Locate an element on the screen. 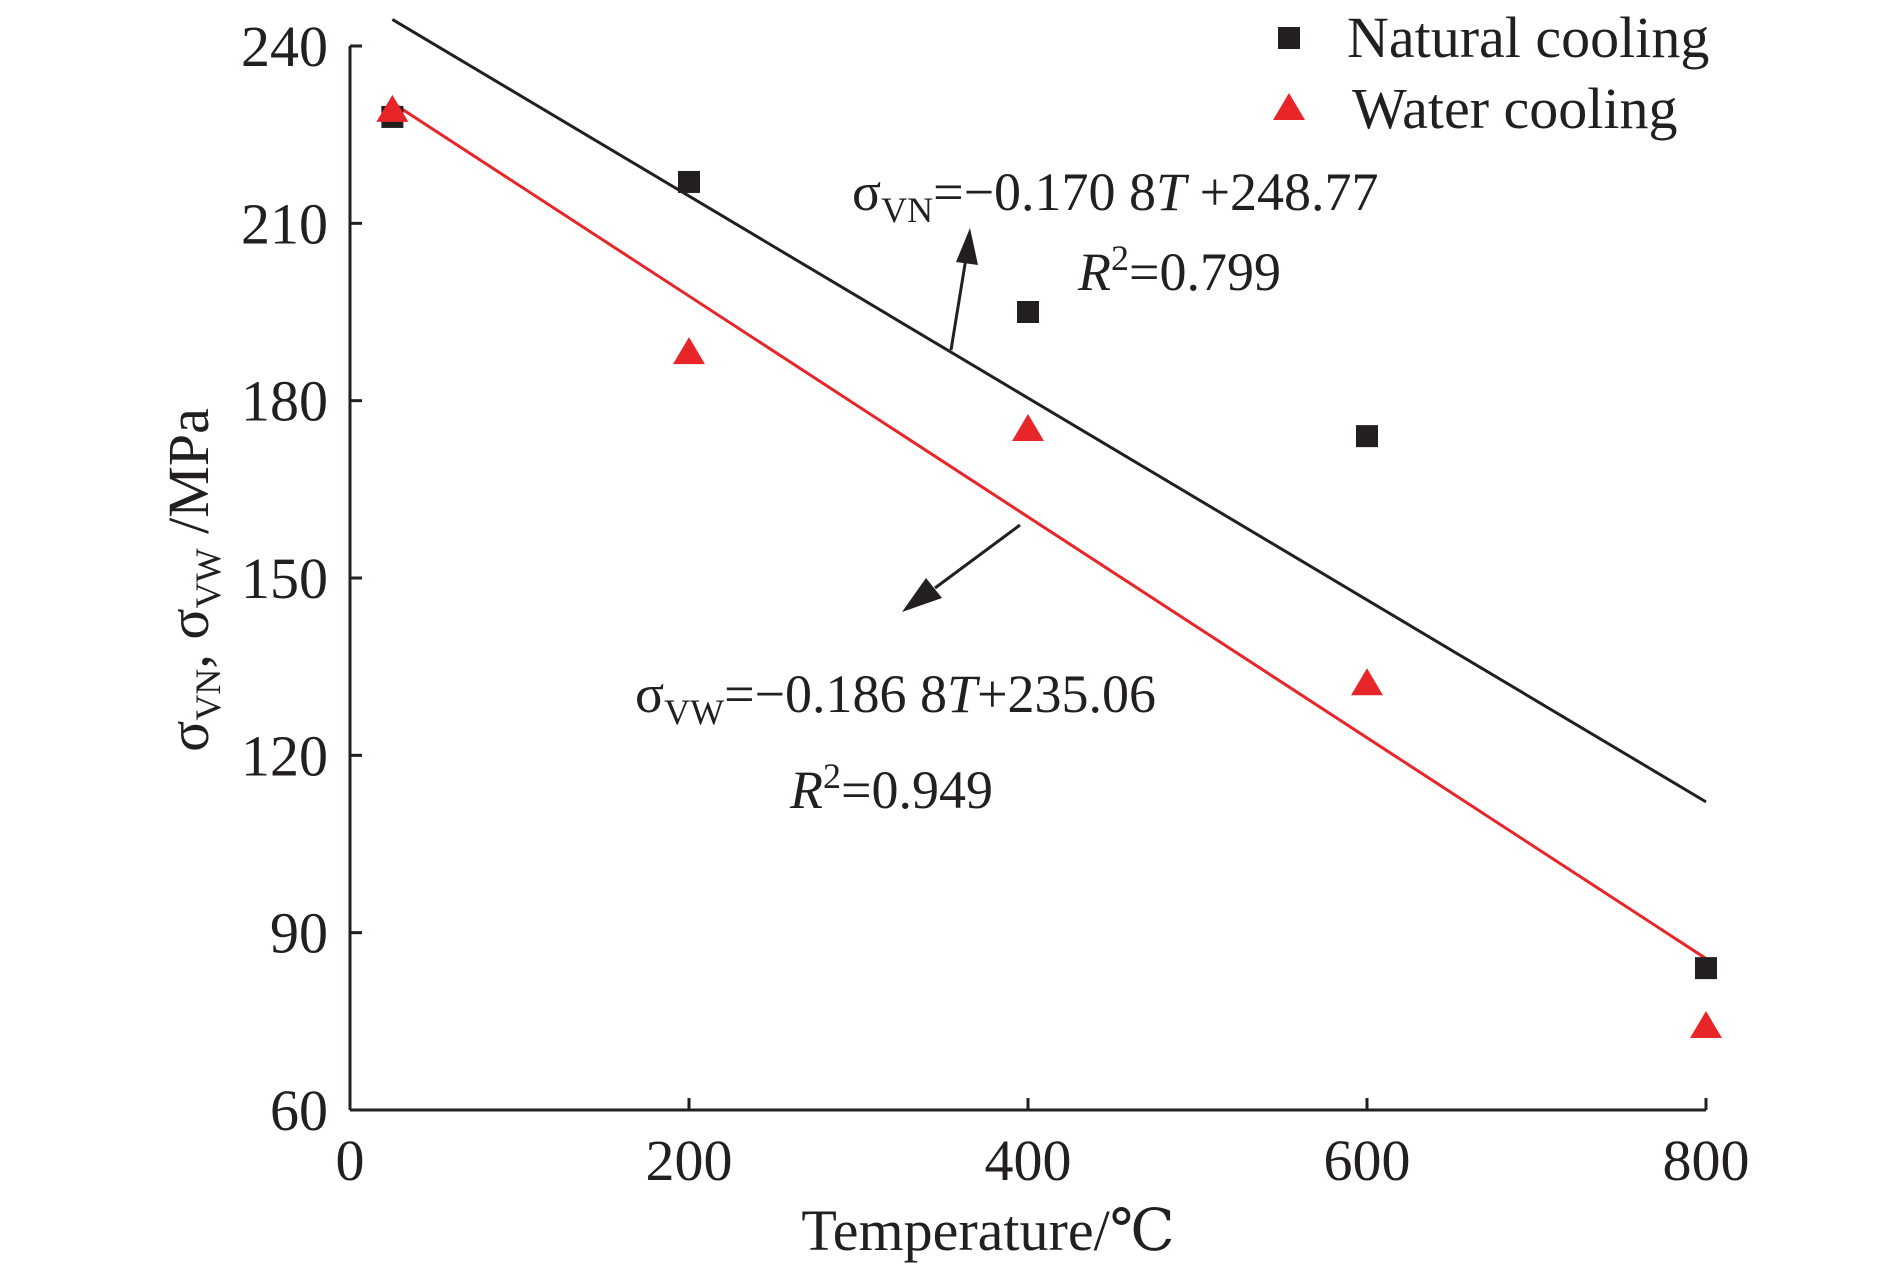  y-tick-label: 90 is located at coordinates (299, 933).